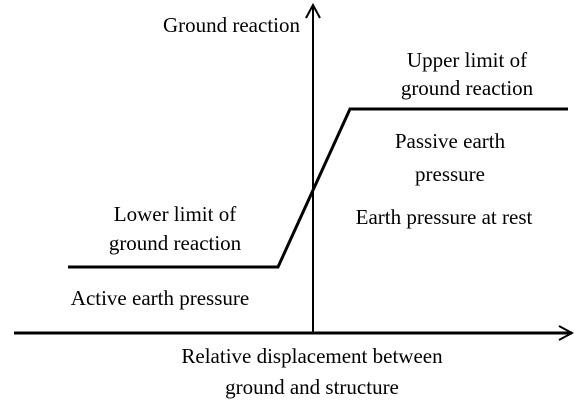  What do you see at coordinates (444, 217) in the screenshot?
I see `label: Earth pressure at rest` at bounding box center [444, 217].